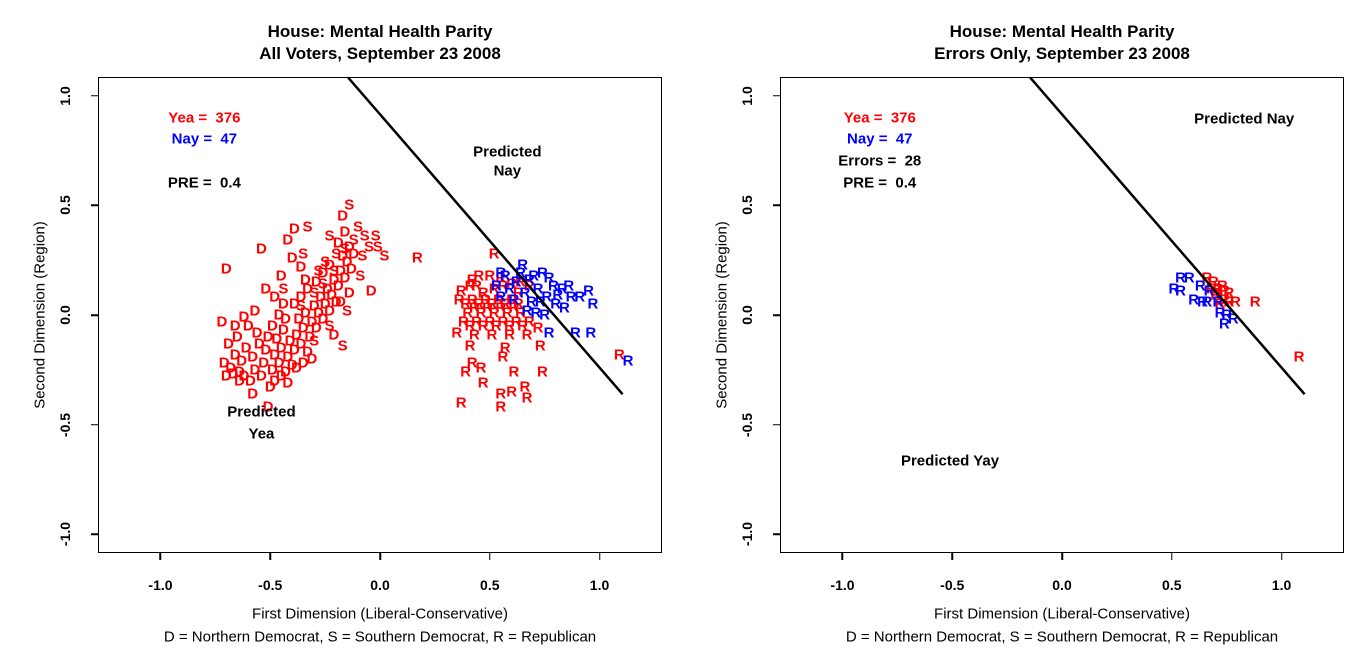 The width and height of the screenshot is (1362, 651). Describe the element at coordinates (204, 183) in the screenshot. I see `stat-text: PRE = 0.4` at that location.